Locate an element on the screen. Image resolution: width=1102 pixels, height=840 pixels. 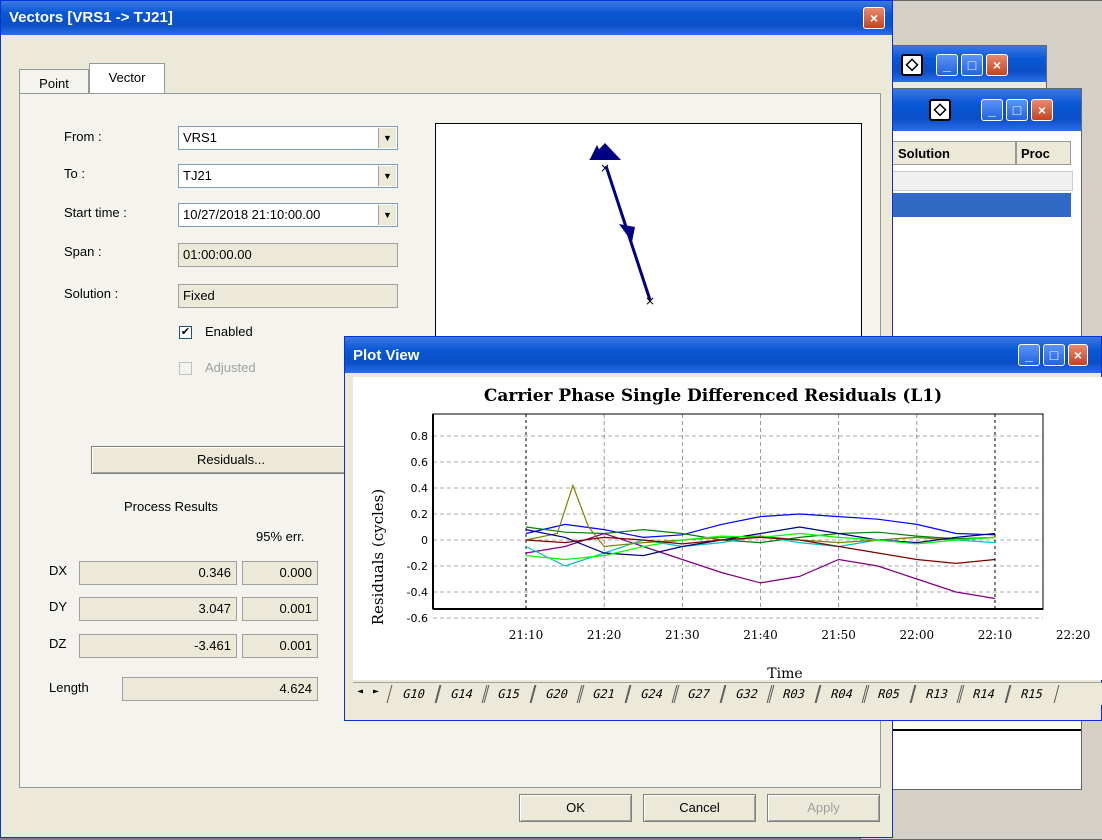
dx-err: 0.000 is located at coordinates (280, 573).